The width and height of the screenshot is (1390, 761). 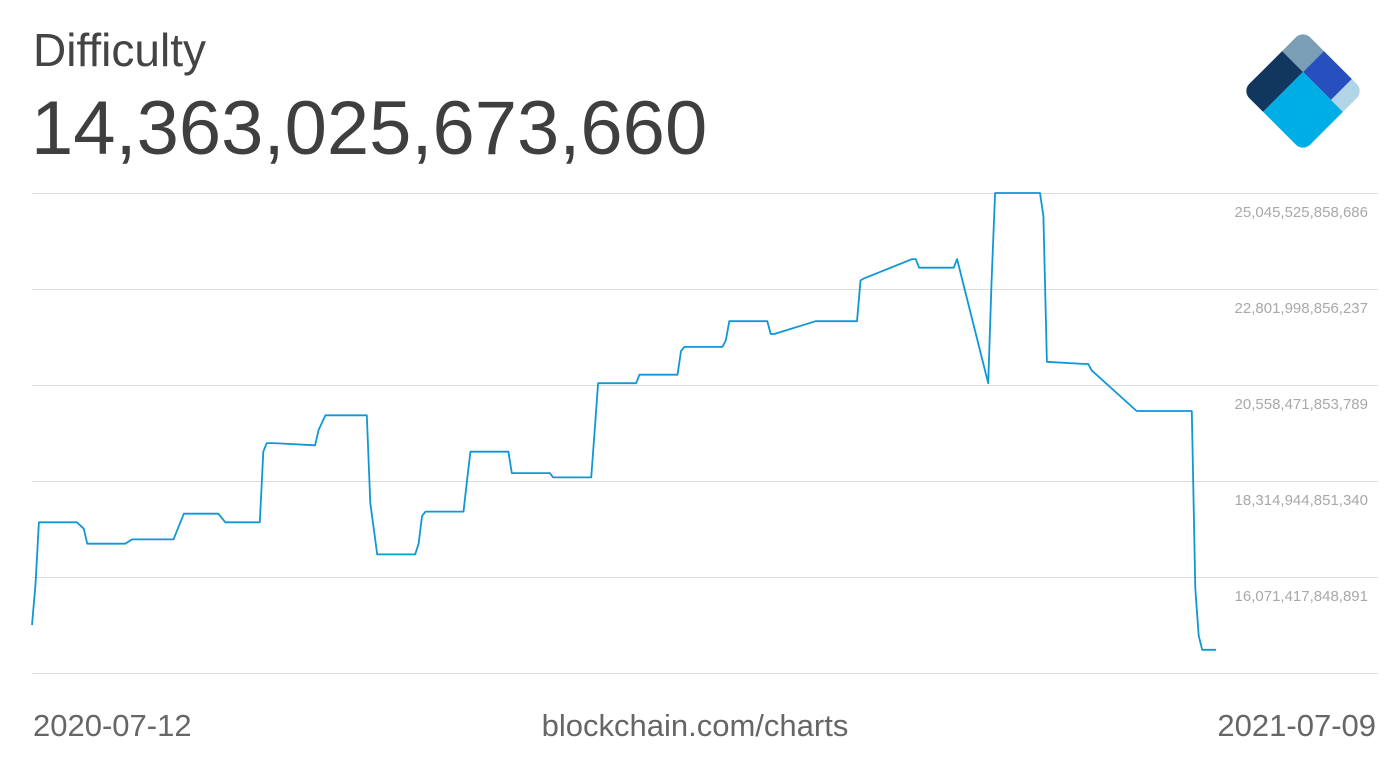 I want to click on y-tick-label: 18,314,944,851,340, so click(x=1301, y=500).